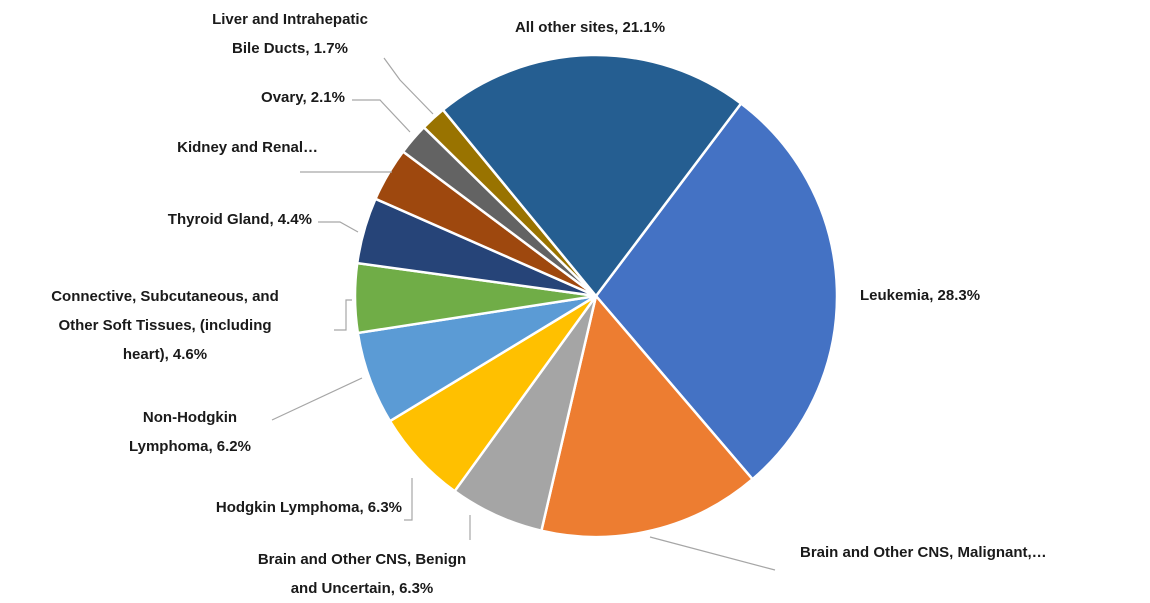 This screenshot has height=603, width=1150. I want to click on data-label: Liver and Intrahepatic Bile Ducts, 1.7%, so click(290, 34).